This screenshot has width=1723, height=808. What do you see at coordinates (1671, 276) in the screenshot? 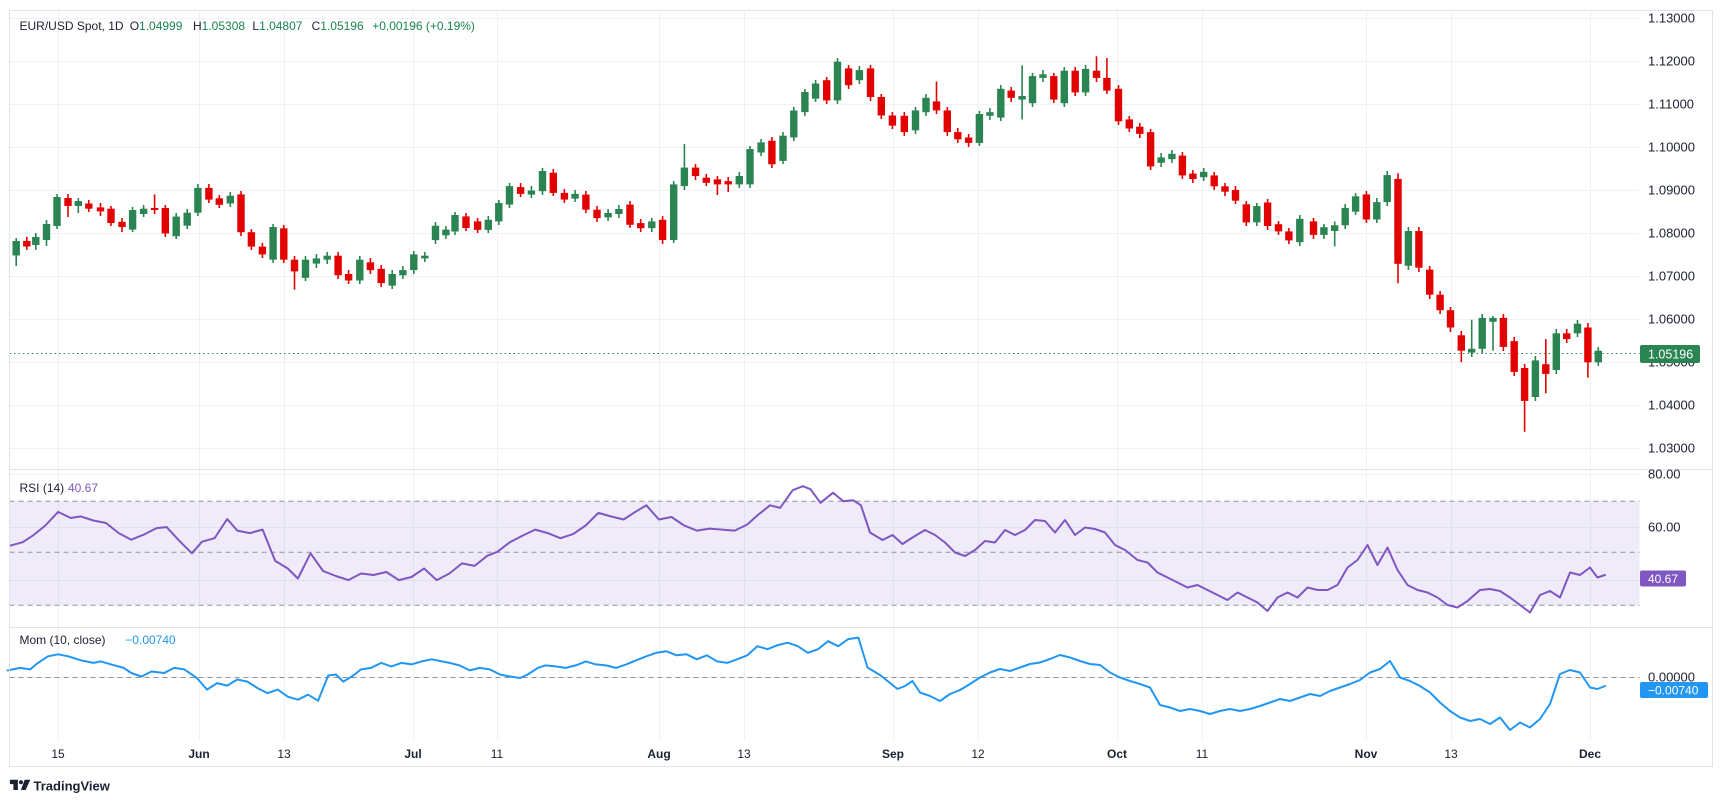
I see `svg-text: 1.07000` at bounding box center [1671, 276].